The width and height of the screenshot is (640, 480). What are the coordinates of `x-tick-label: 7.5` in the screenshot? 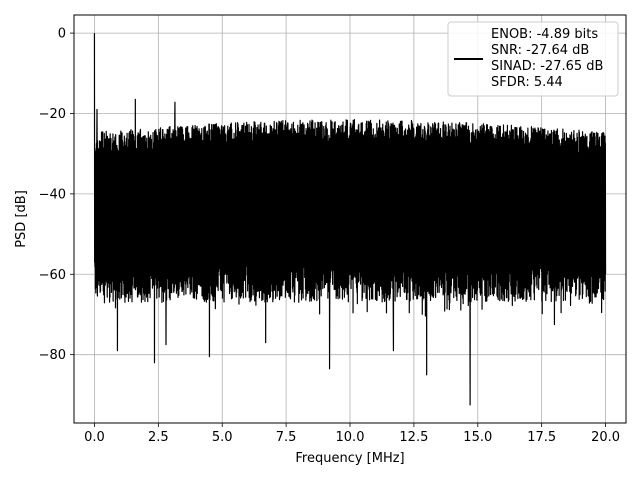 It's located at (286, 437).